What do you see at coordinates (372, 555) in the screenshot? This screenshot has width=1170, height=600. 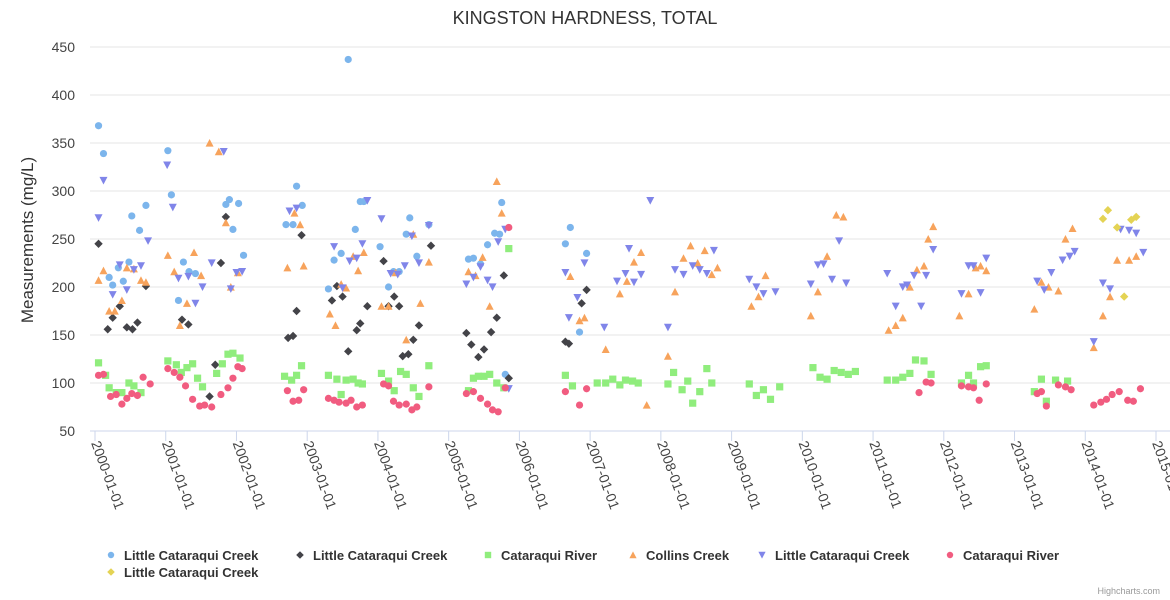 I see `legend-item: Little Cataraqui Creek` at bounding box center [372, 555].